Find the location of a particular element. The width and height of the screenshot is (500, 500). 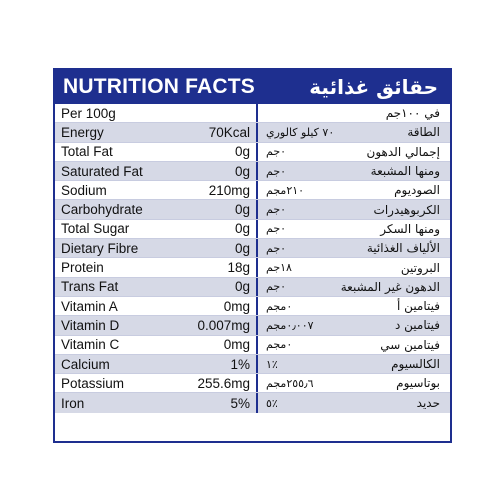

title-arabic: حقائق غذائية is located at coordinates (373, 87).